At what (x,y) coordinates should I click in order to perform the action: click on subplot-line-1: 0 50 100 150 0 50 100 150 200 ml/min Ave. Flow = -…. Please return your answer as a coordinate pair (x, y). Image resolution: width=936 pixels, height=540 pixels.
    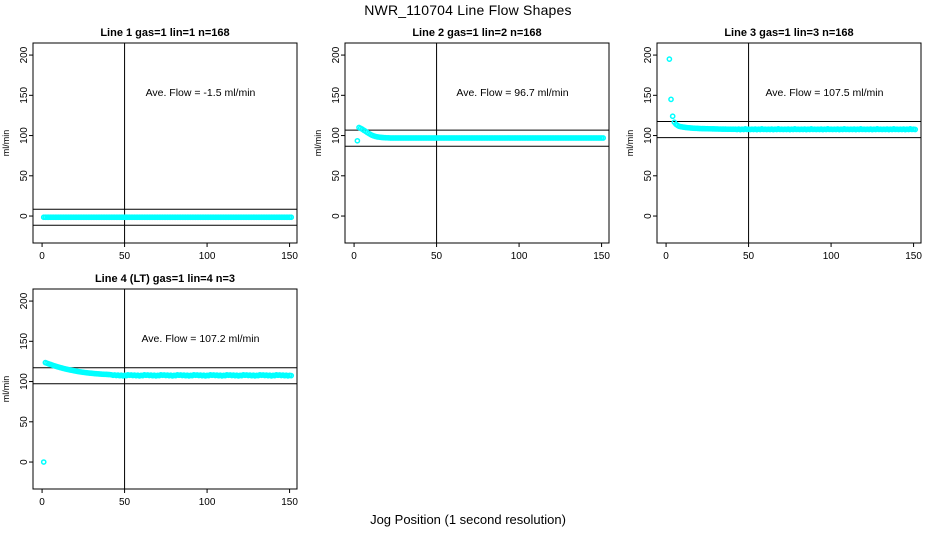
    Looking at the image, I should click on (156, 142).